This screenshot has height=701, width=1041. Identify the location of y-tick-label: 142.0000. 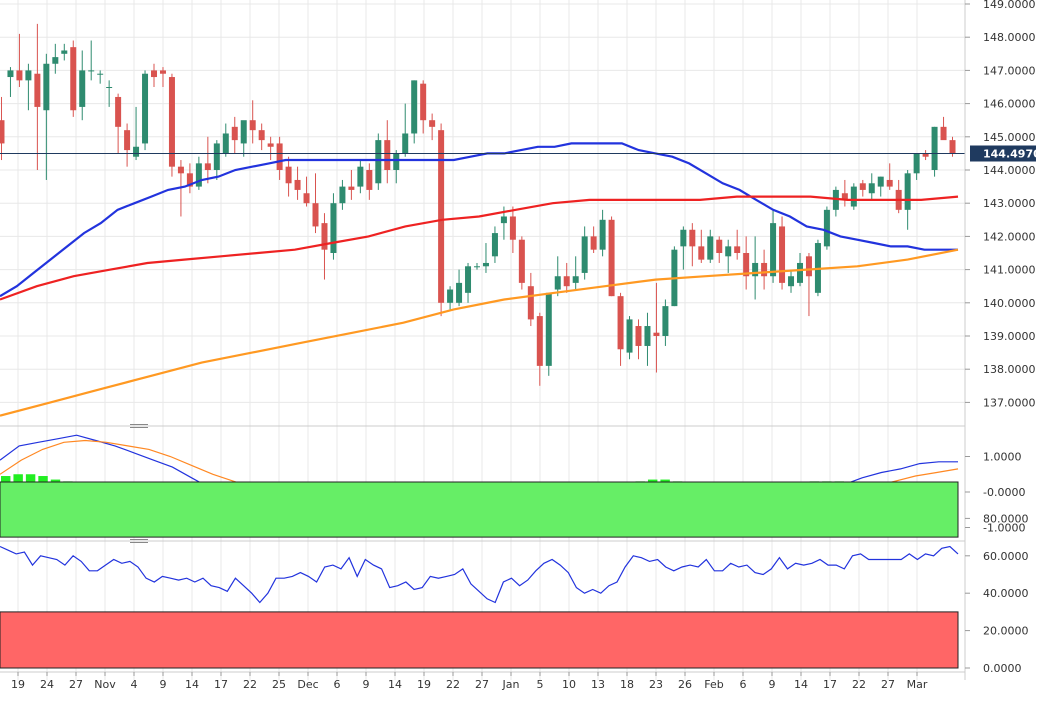
(1009, 236).